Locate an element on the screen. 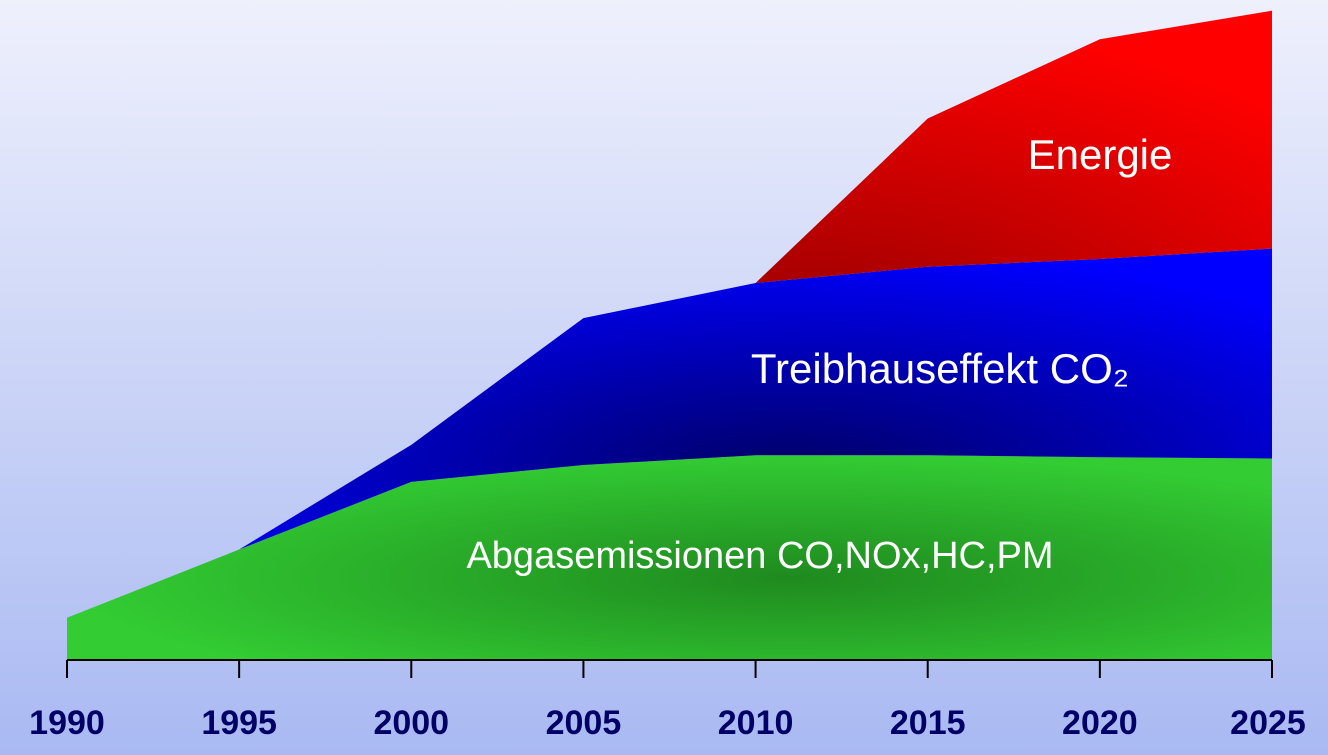 The image size is (1328, 755). x-tick-label: 2000 is located at coordinates (411, 723).